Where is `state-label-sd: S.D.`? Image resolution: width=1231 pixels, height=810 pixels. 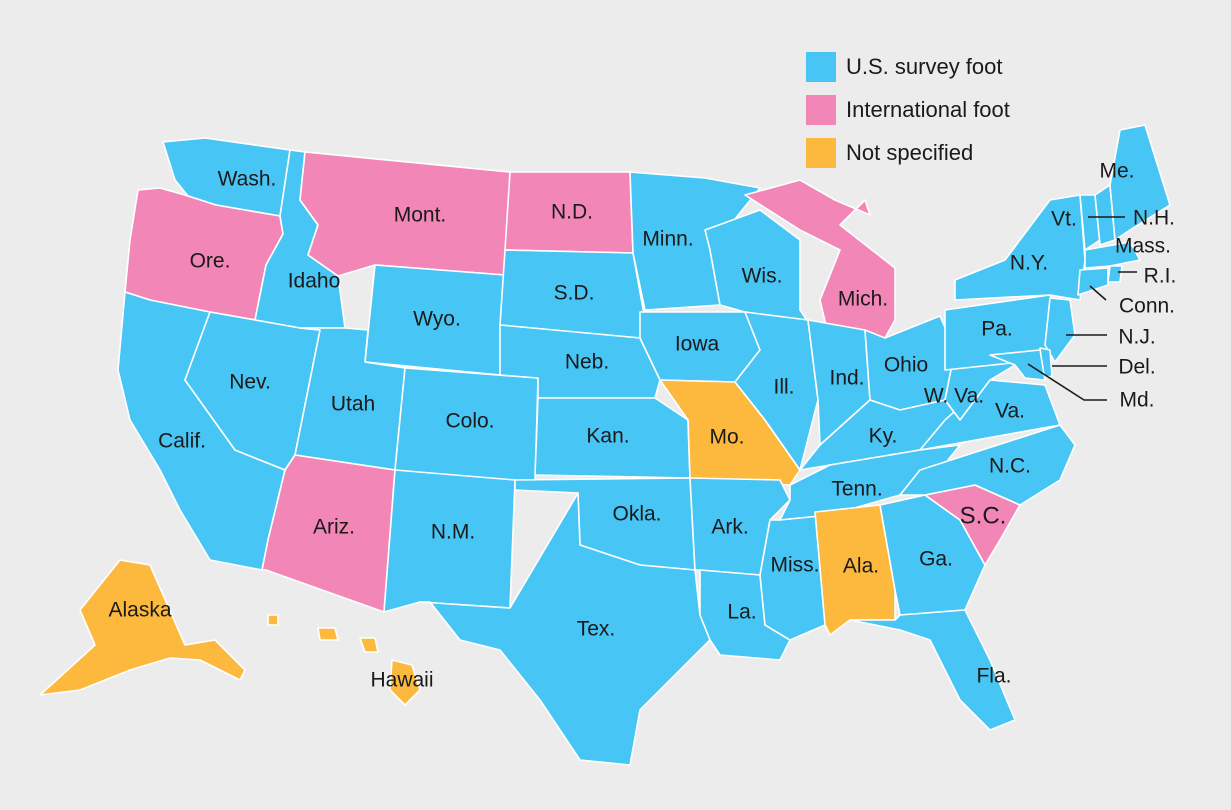 state-label-sd: S.D. is located at coordinates (574, 293).